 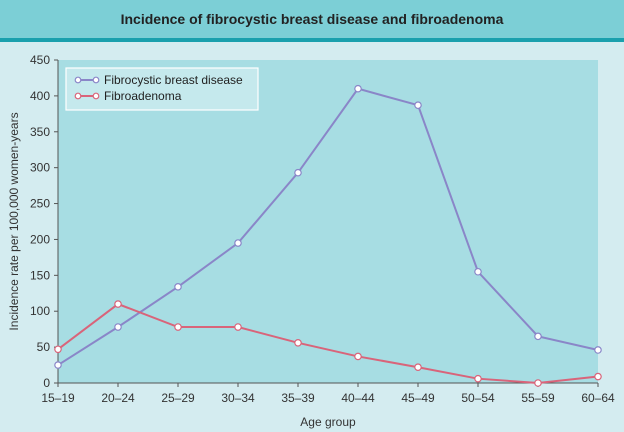 What do you see at coordinates (312, 40) in the screenshot?
I see `header-rule` at bounding box center [312, 40].